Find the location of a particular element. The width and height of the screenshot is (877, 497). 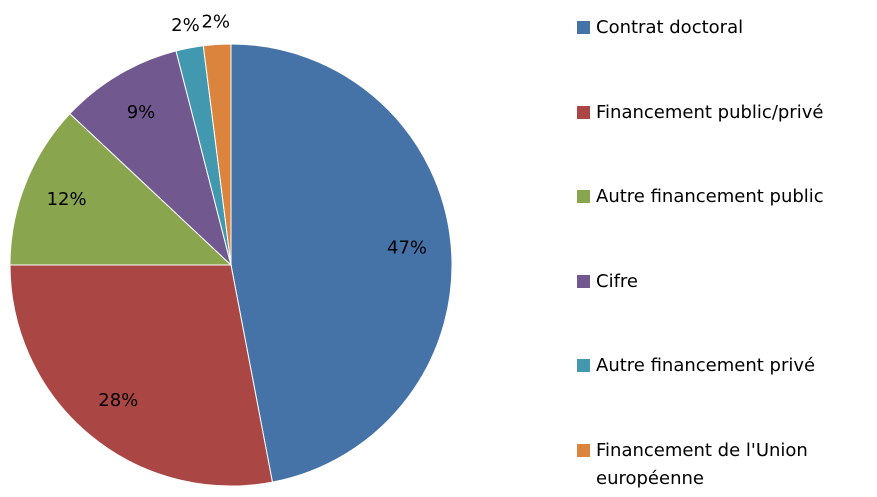

data-label: 47% is located at coordinates (407, 247).